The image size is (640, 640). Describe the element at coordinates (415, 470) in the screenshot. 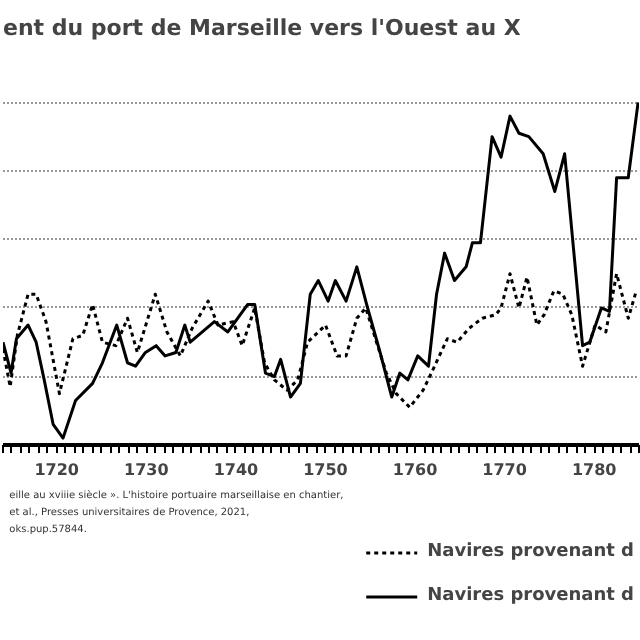

I see `x-tick-label: 1760` at that location.